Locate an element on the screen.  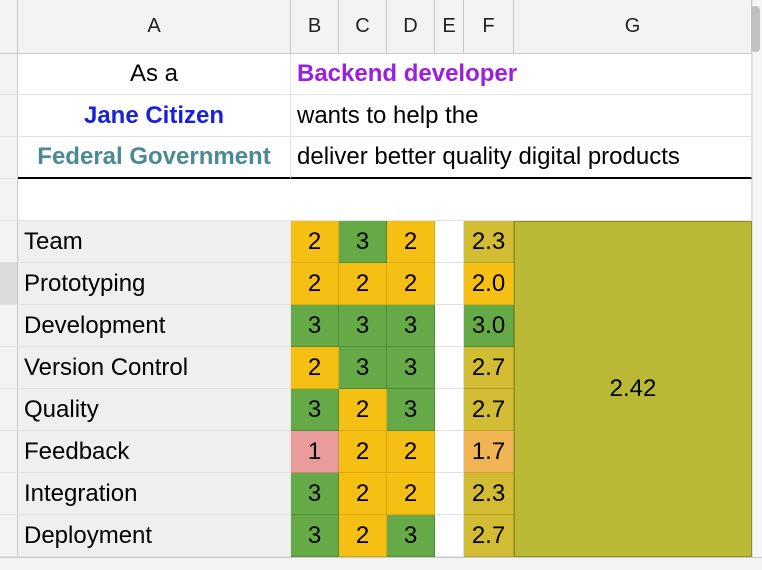
category-label: Development is located at coordinates (154, 326).